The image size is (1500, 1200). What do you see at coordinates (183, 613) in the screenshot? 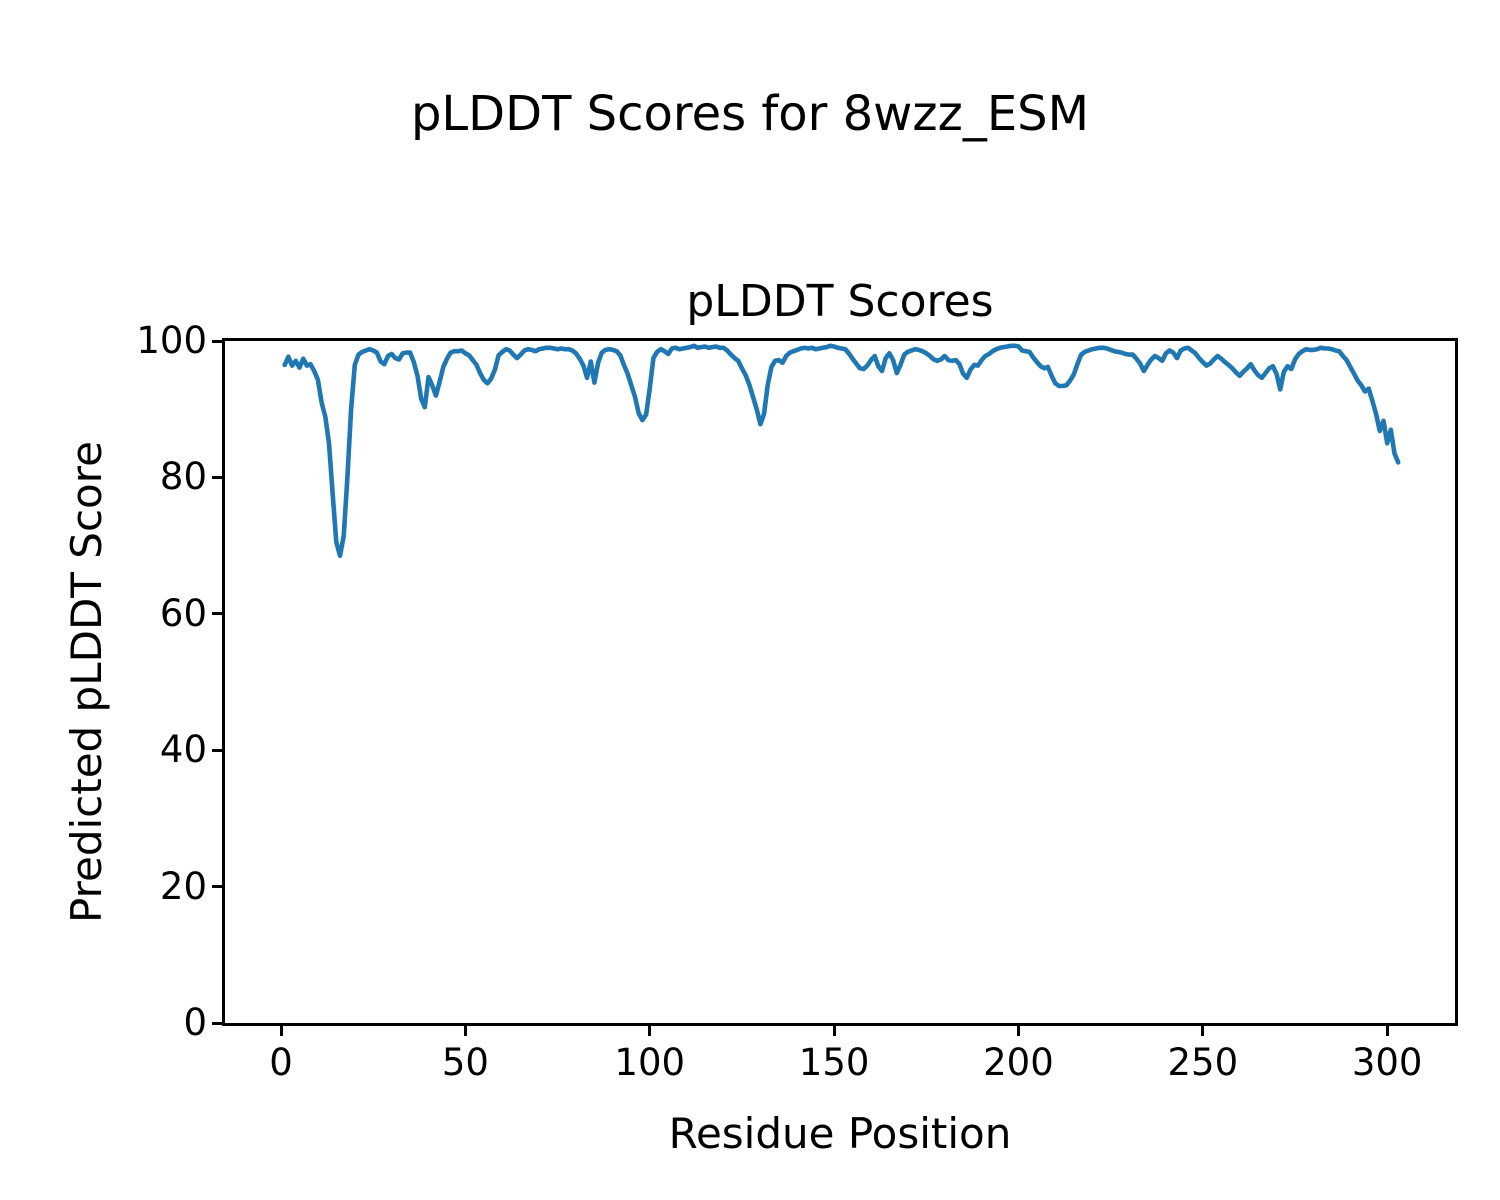
I see `y-tick-label: 60` at bounding box center [183, 613].